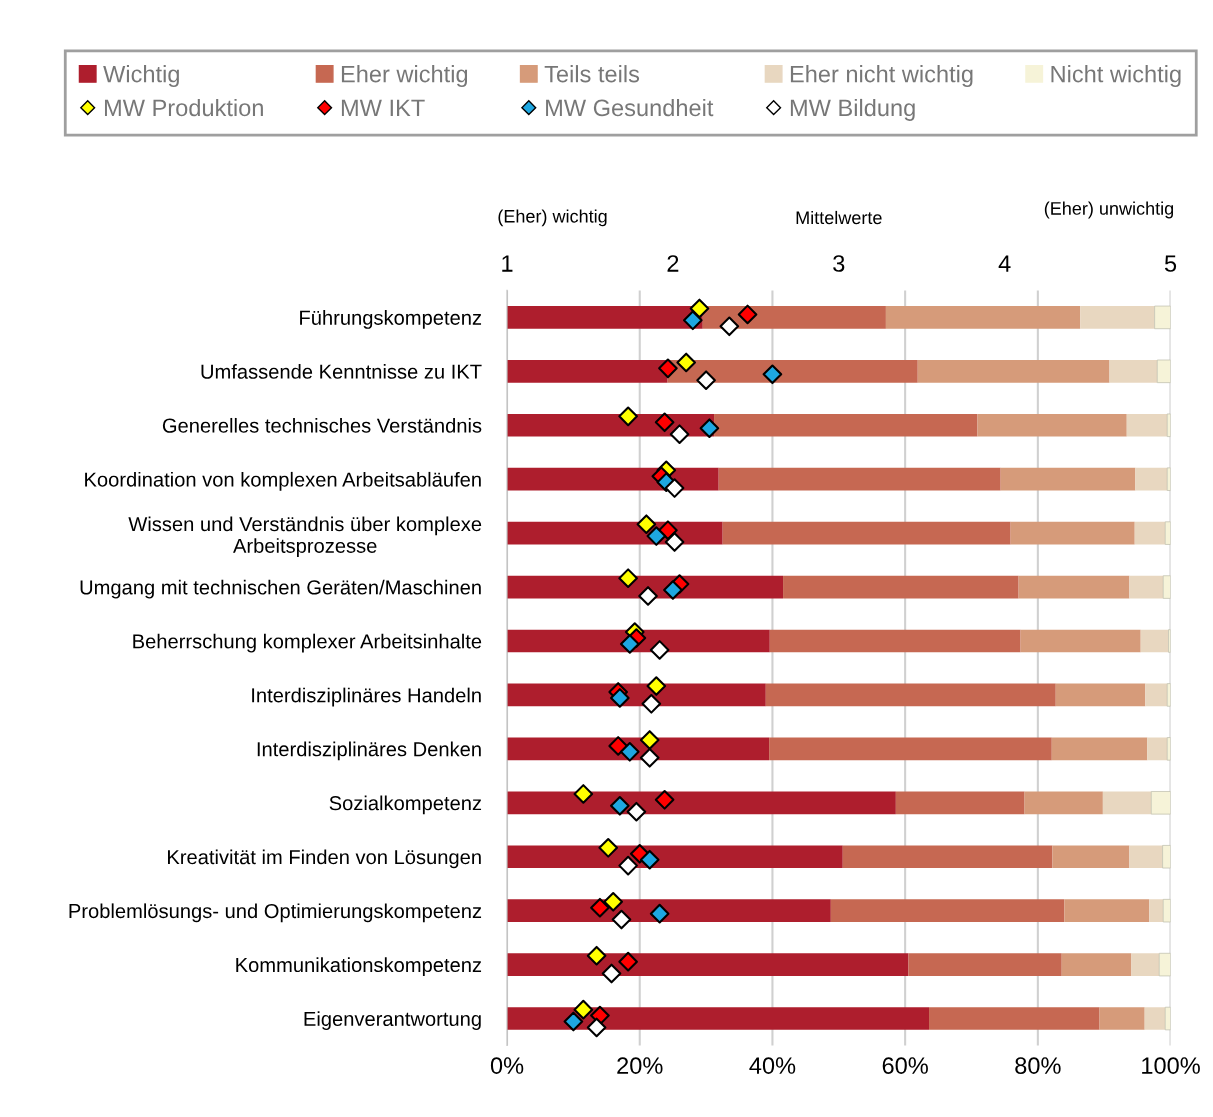 The image size is (1213, 1117). Describe the element at coordinates (592, 74) in the screenshot. I see `legend-label: Teils teils` at that location.